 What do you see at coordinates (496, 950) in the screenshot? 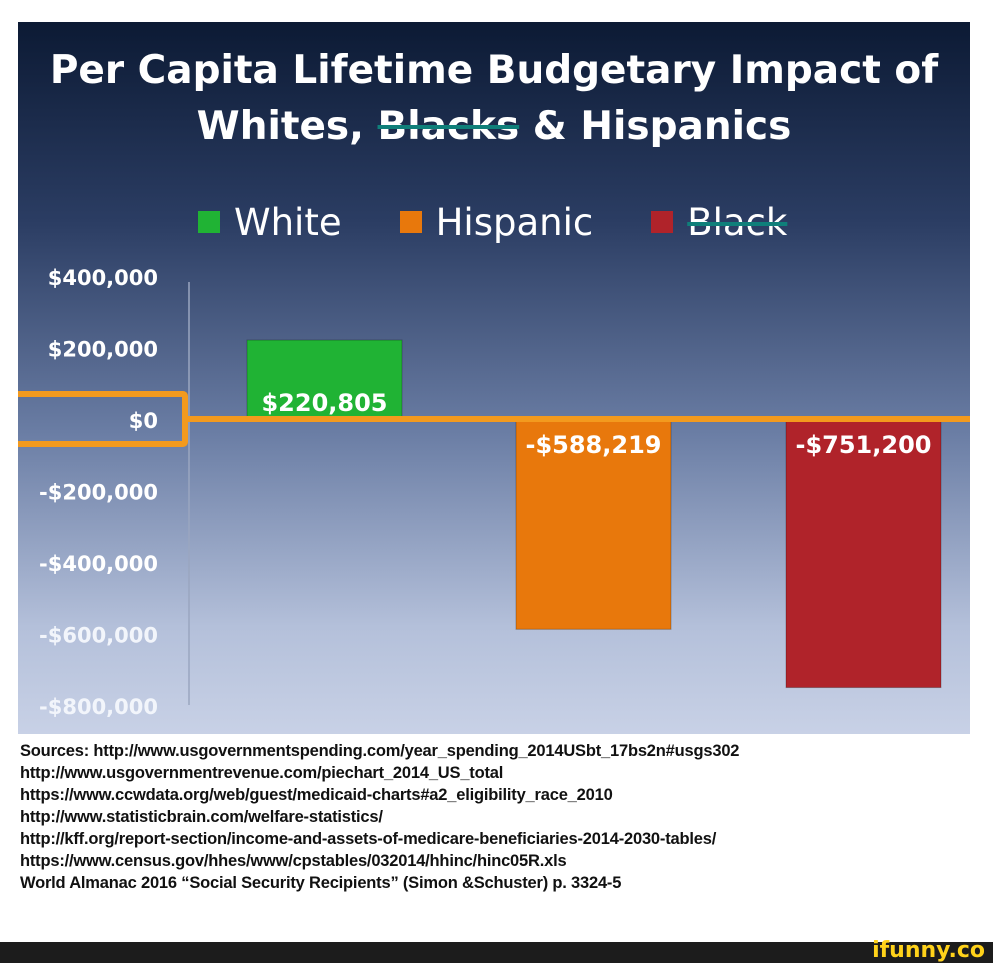
I see `footer-bar: ifunny.co` at bounding box center [496, 950].